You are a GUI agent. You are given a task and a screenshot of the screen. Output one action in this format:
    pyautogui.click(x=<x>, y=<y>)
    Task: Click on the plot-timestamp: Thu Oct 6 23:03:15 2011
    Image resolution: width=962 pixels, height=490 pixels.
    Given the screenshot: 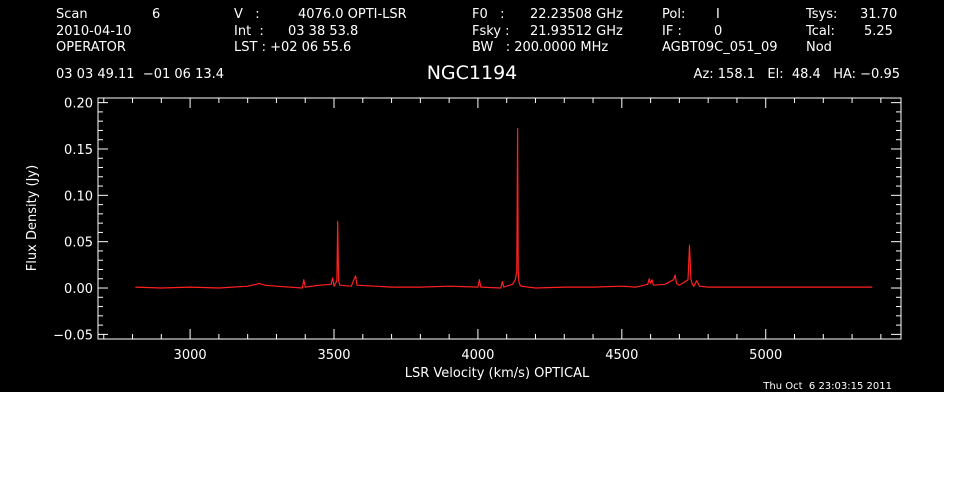 What is the action you would take?
    pyautogui.click(x=827, y=386)
    